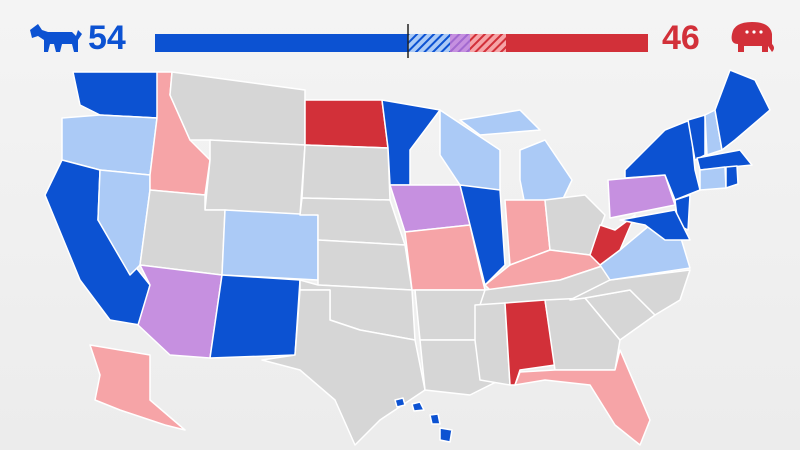  I want to click on state-vermont, so click(696, 137).